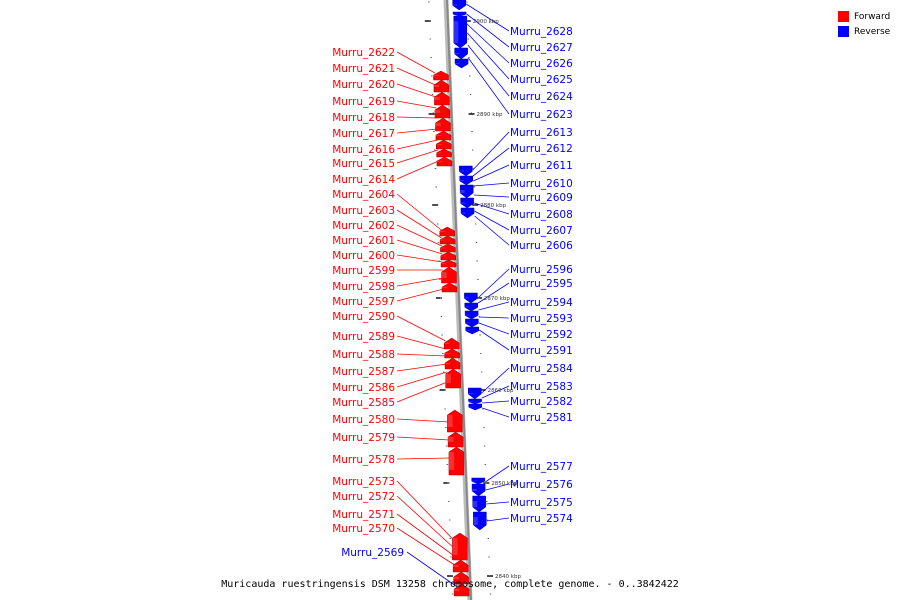 This screenshot has height=600, width=900. I want to click on forward-gene-label: Murru_2614, so click(363, 180).